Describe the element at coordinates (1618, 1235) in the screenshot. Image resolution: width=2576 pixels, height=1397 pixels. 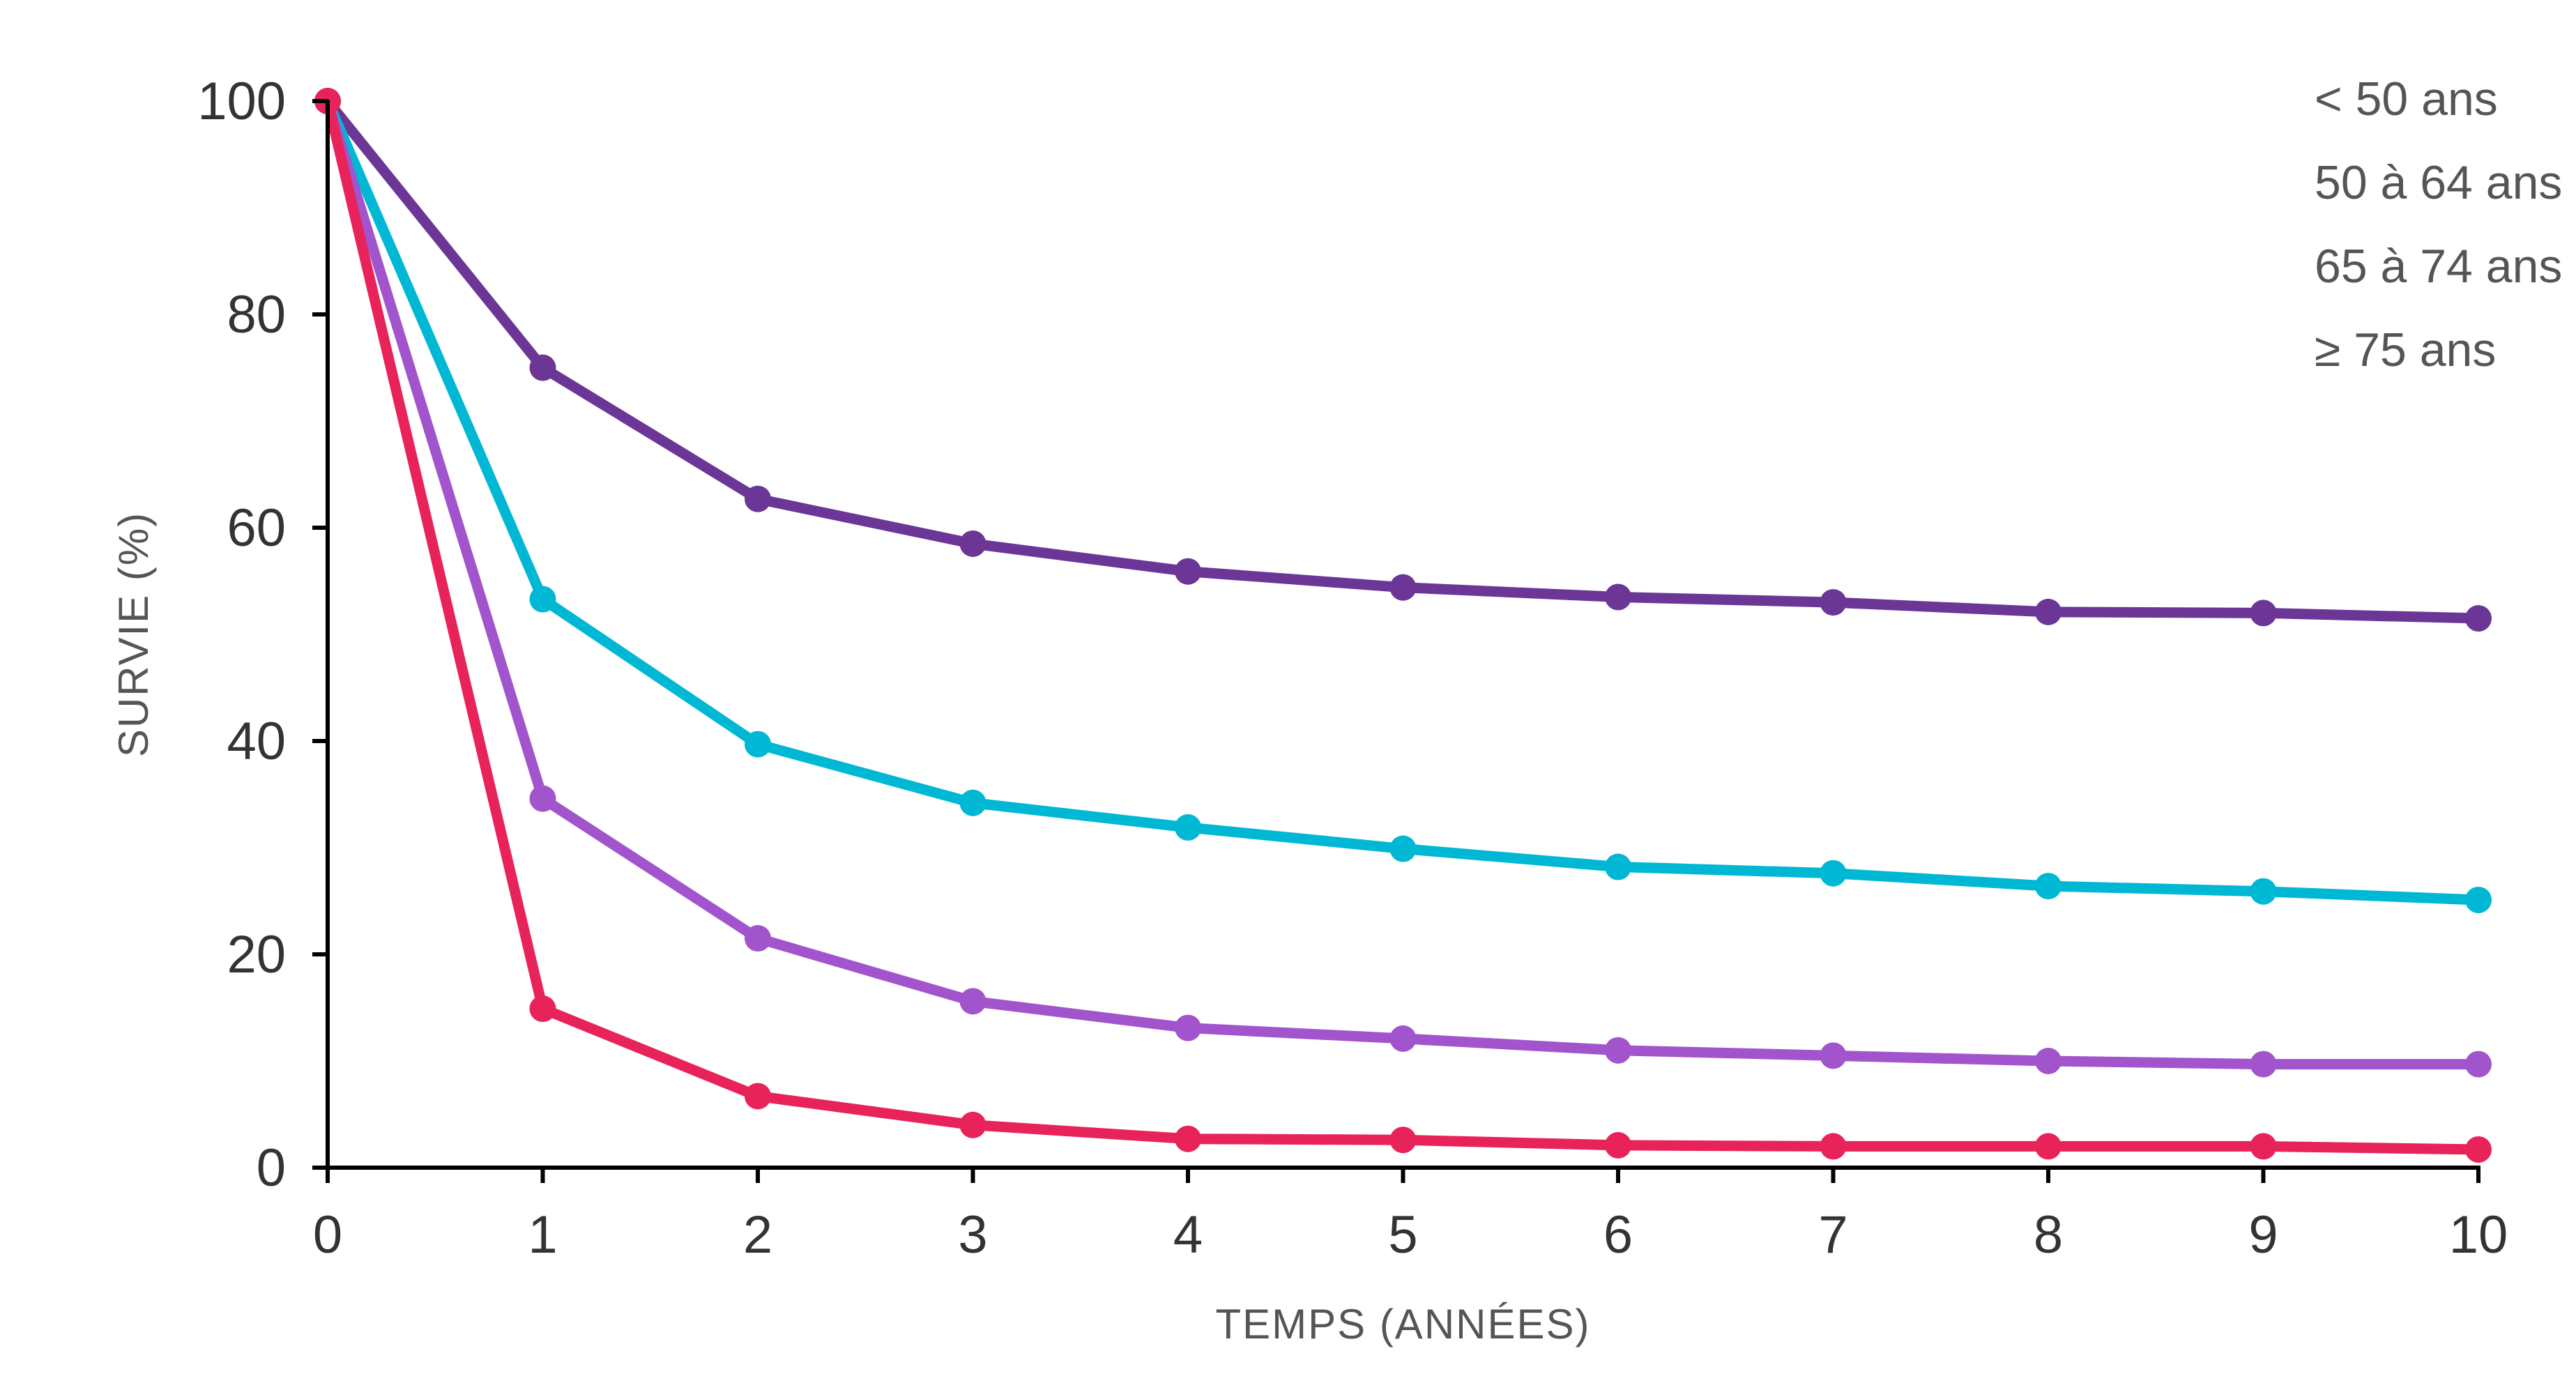
I see `x-tick-label: 6` at that location.